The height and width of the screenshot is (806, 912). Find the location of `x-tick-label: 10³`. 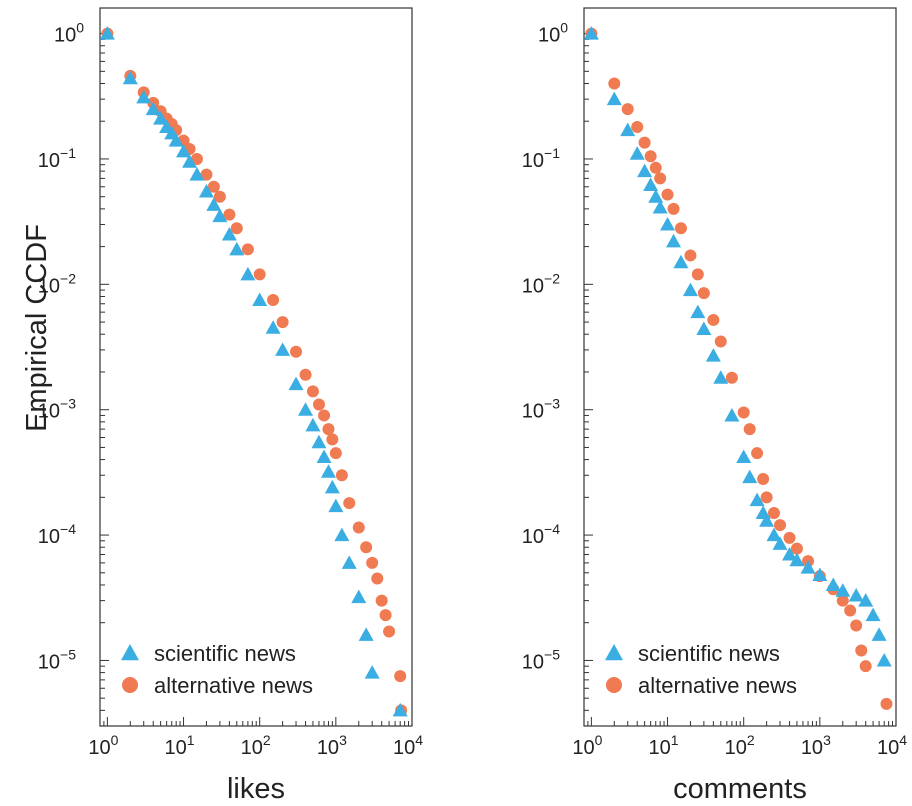

x-tick-label: 10³ is located at coordinates (816, 745).